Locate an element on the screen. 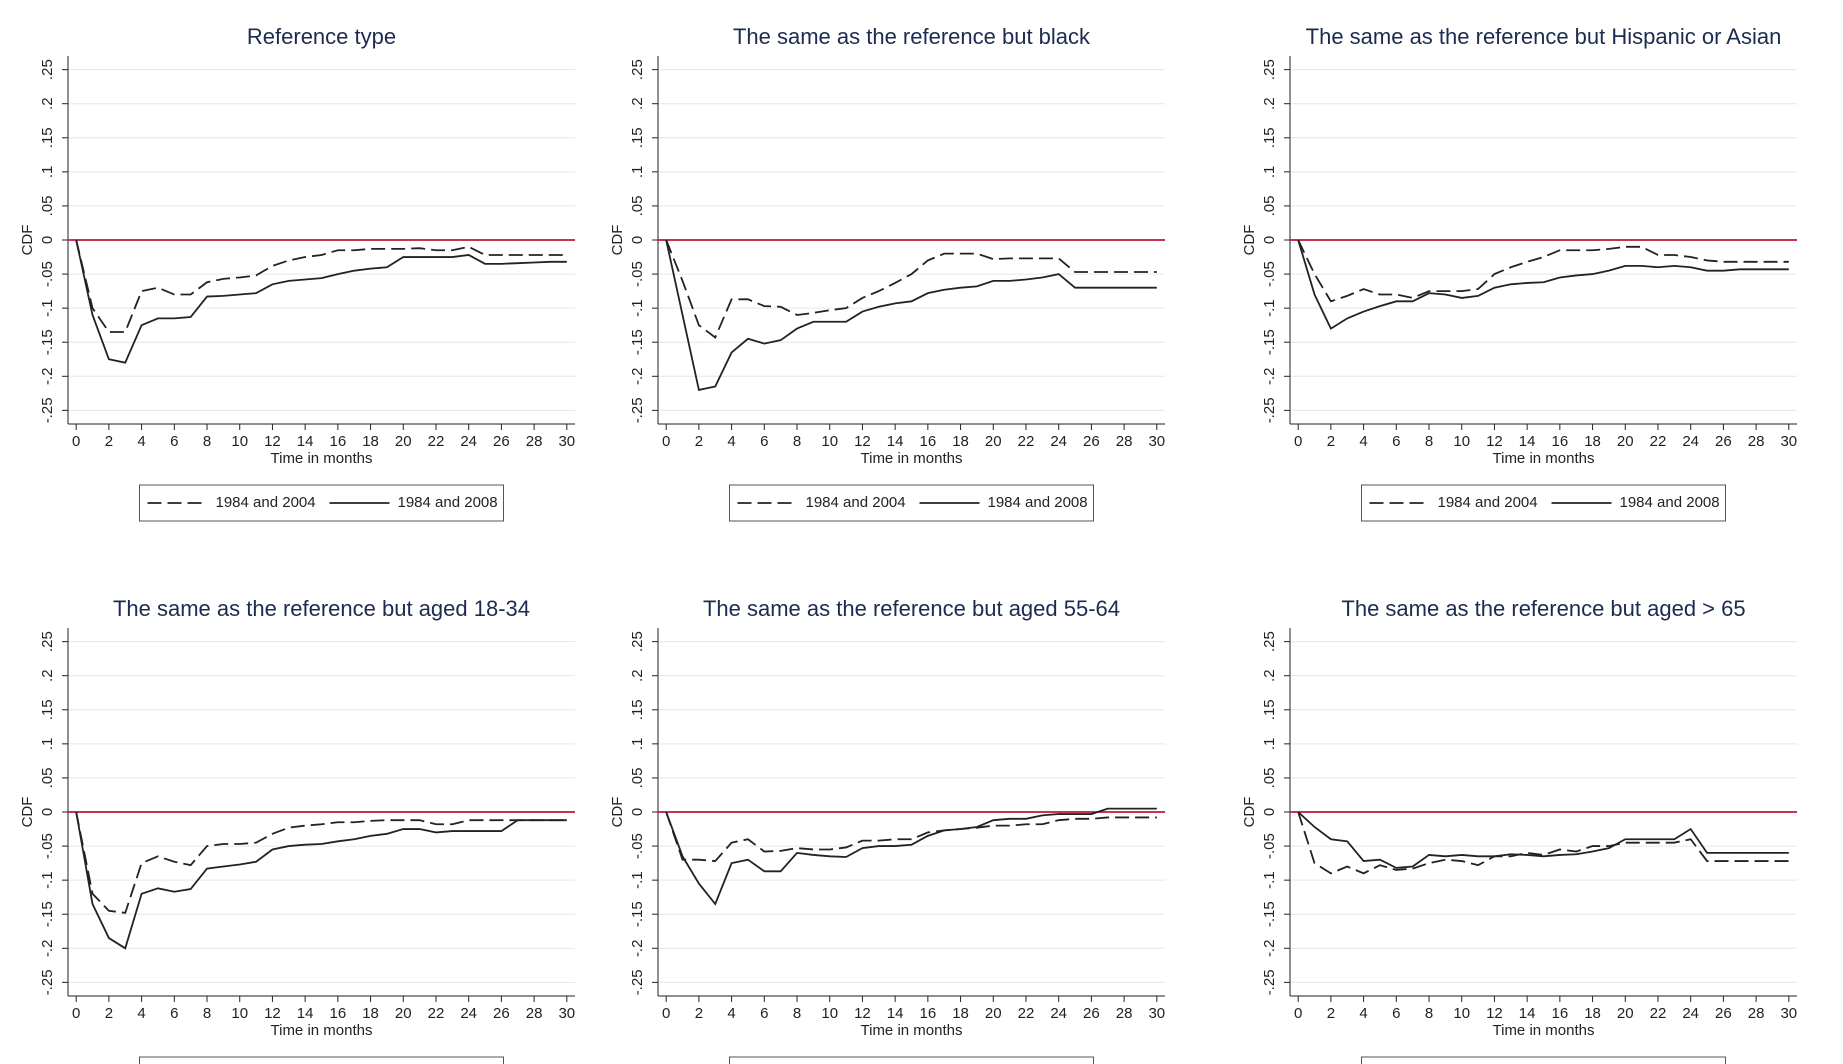 This screenshot has width=1843, height=1064. legend-label: 1984 and 2004 is located at coordinates (266, 502).